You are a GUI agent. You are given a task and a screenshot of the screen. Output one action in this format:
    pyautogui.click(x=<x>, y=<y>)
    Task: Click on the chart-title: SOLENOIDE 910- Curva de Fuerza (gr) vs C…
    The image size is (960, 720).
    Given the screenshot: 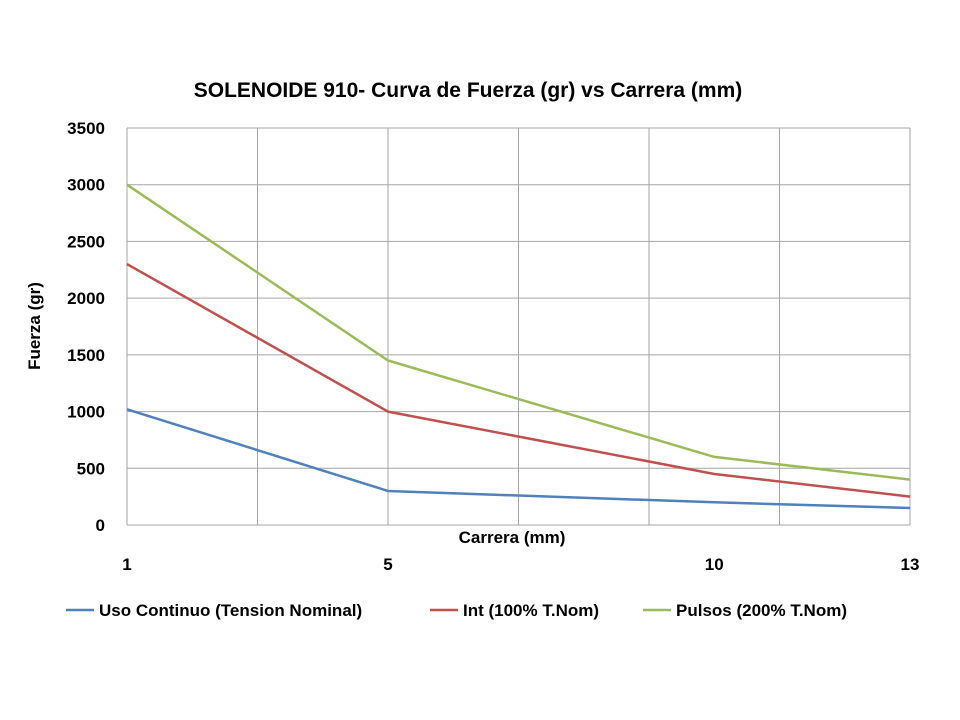 What is the action you would take?
    pyautogui.click(x=468, y=90)
    